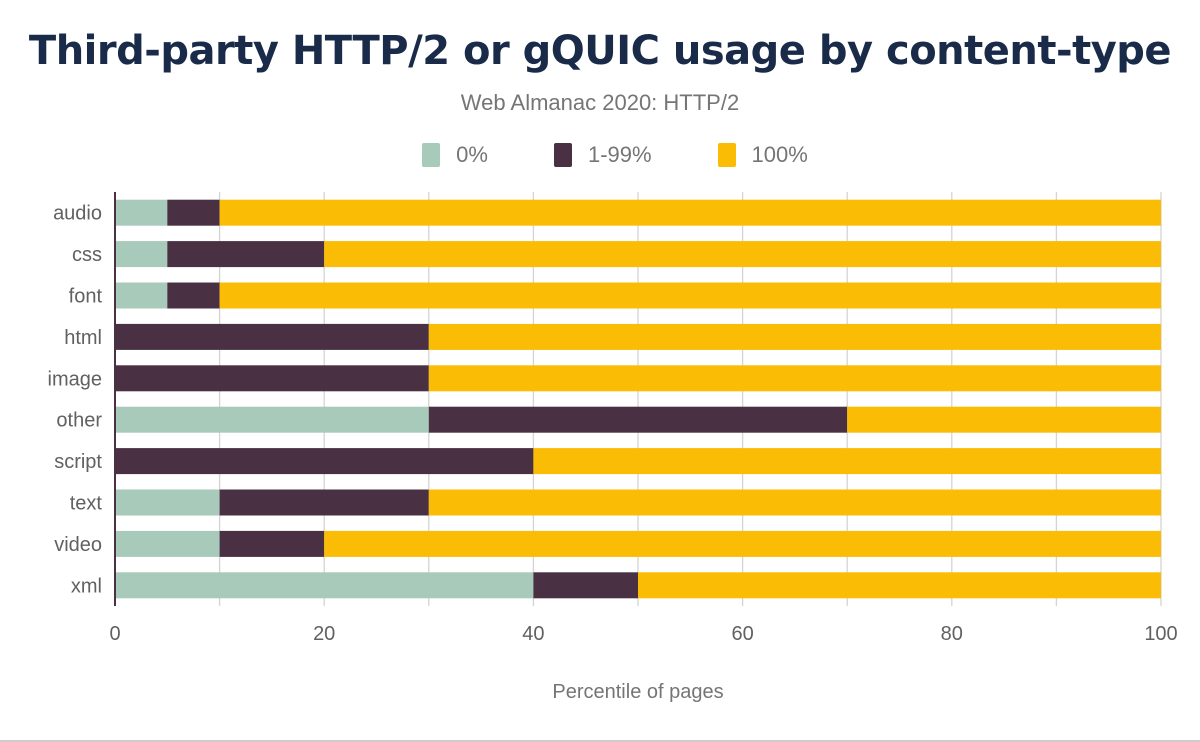  I want to click on chart-subtitle: Web Almanac 2020: HTTP/2, so click(600, 102).